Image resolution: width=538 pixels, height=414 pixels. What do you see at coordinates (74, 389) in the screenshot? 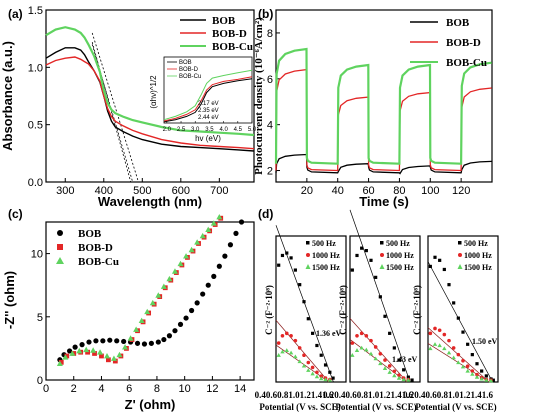
I see `panel-c-xtick-label: 2` at bounding box center [74, 389].